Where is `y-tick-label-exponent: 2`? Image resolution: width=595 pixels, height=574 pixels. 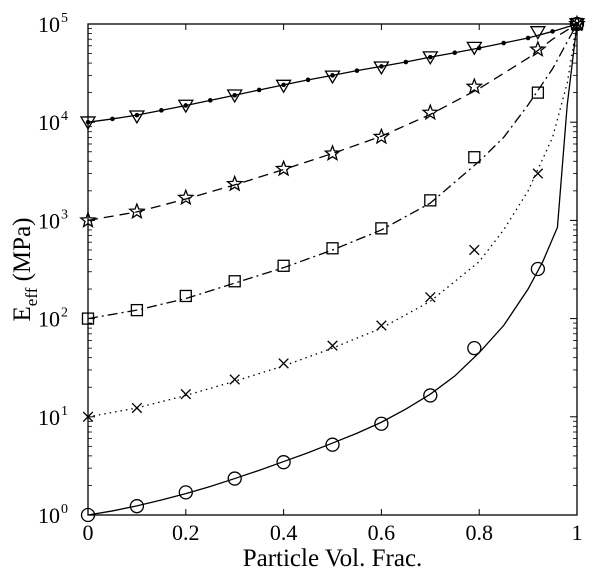
y-tick-label-exponent: 2 is located at coordinates (64, 313).